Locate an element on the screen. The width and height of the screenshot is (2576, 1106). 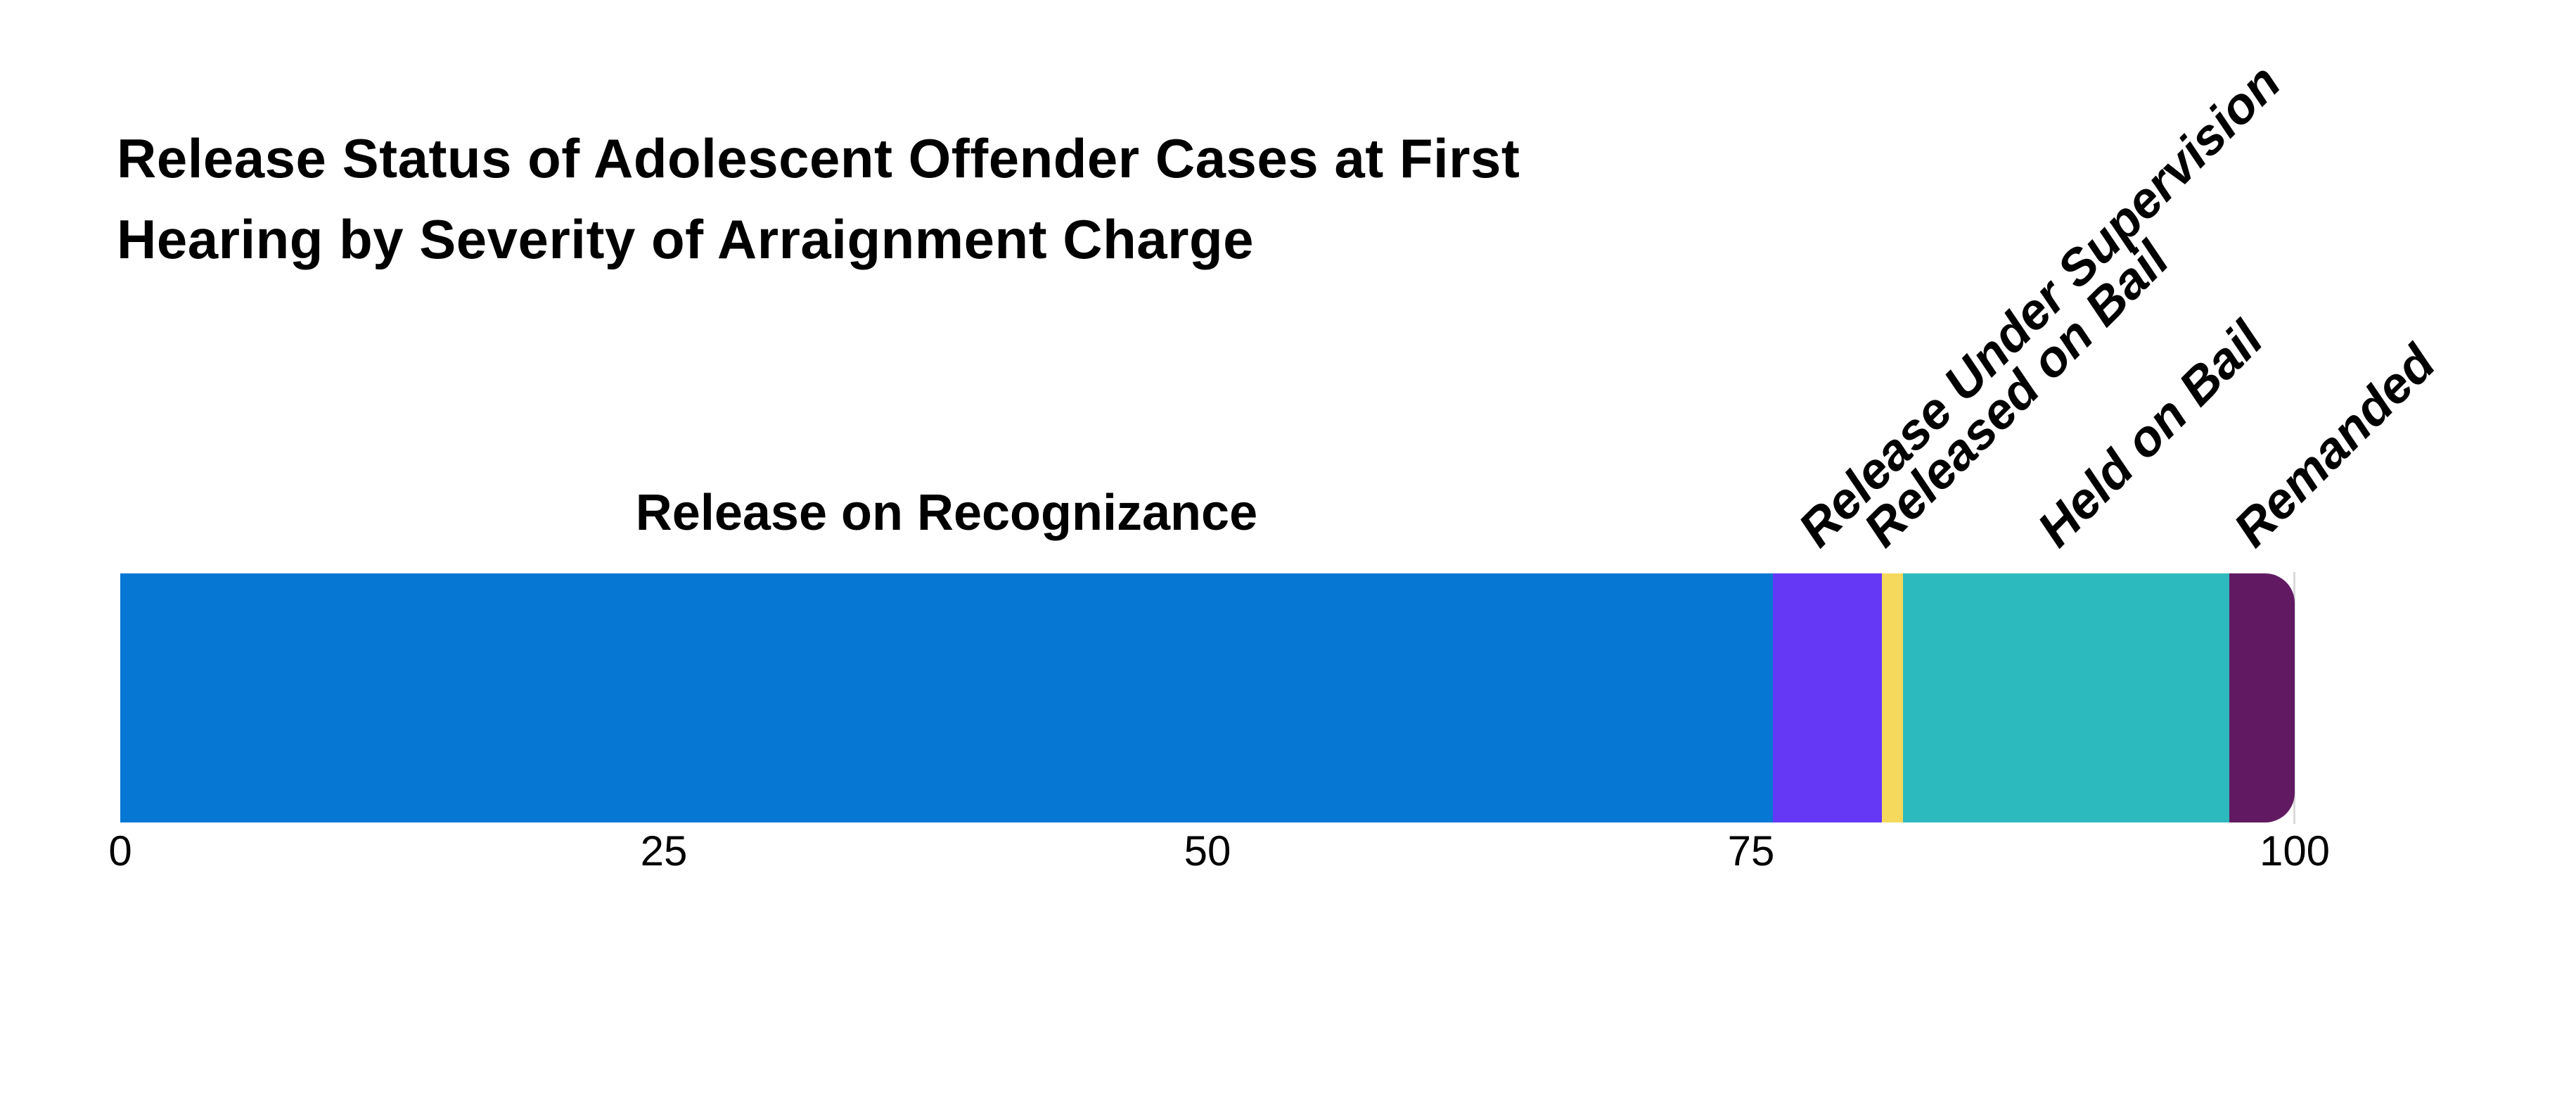
bar-segment-held-on-bail is located at coordinates (2066, 698).